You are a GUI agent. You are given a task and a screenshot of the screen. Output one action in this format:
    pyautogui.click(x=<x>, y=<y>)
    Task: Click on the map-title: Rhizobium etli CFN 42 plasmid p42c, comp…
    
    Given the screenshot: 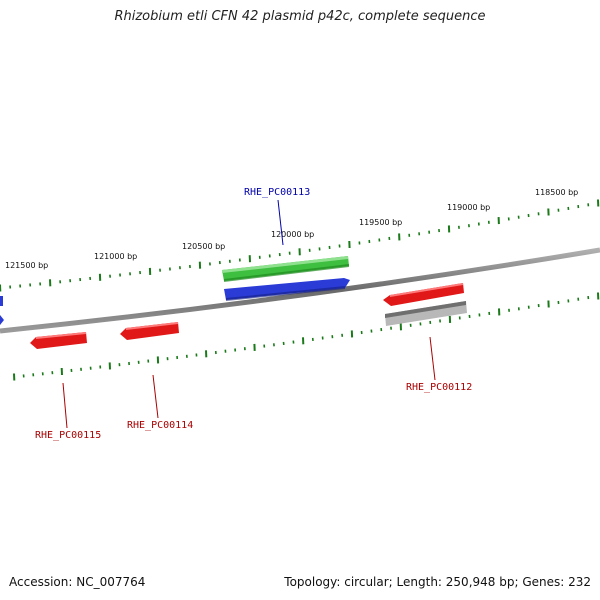 What is the action you would take?
    pyautogui.click(x=300, y=16)
    